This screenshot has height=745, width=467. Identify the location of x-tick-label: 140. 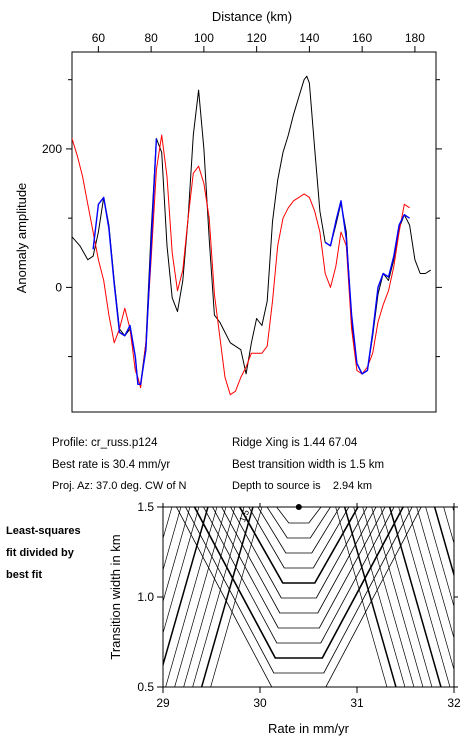
(309, 38).